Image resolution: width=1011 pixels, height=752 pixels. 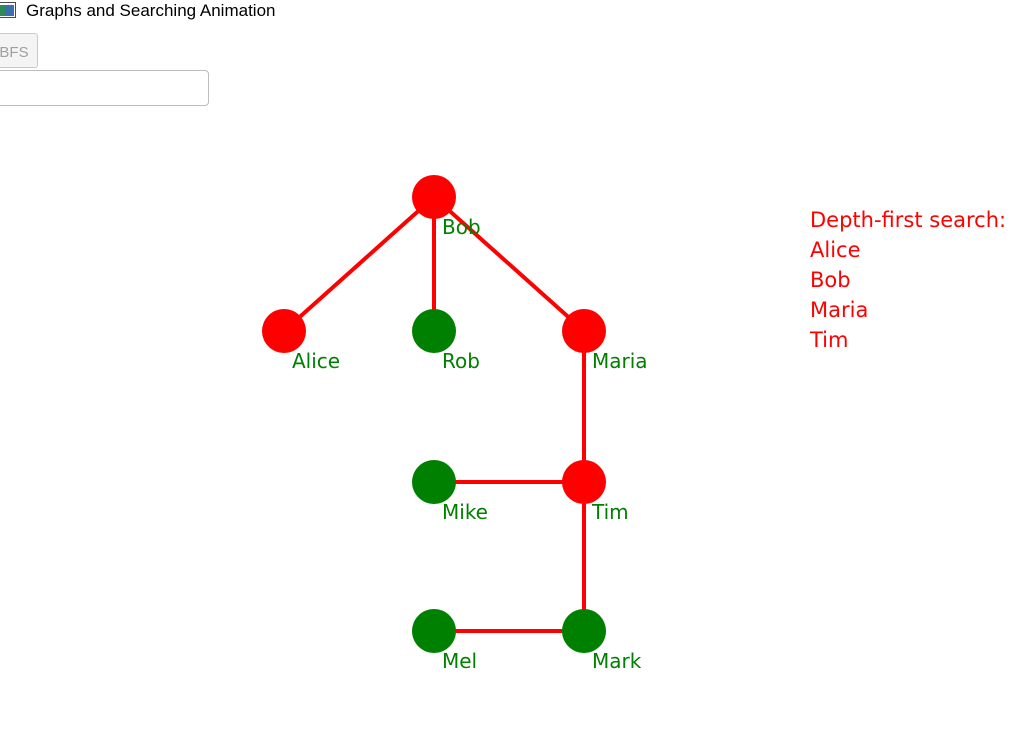 I want to click on result-heading: Depth-first search:, so click(x=908, y=220).